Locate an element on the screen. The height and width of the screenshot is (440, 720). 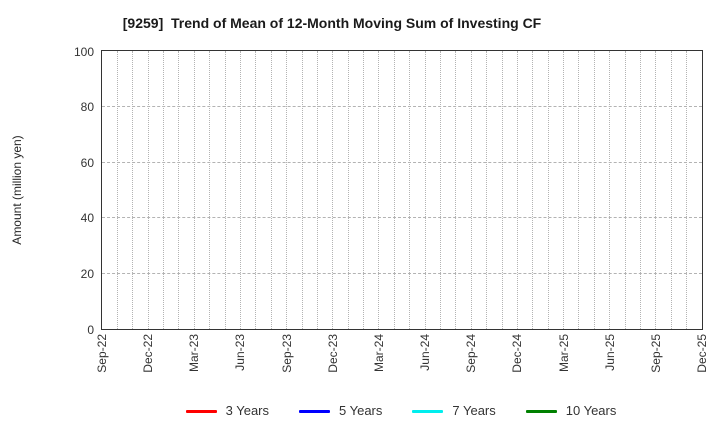
x-tick-label: Dec-24 is located at coordinates (517, 353).